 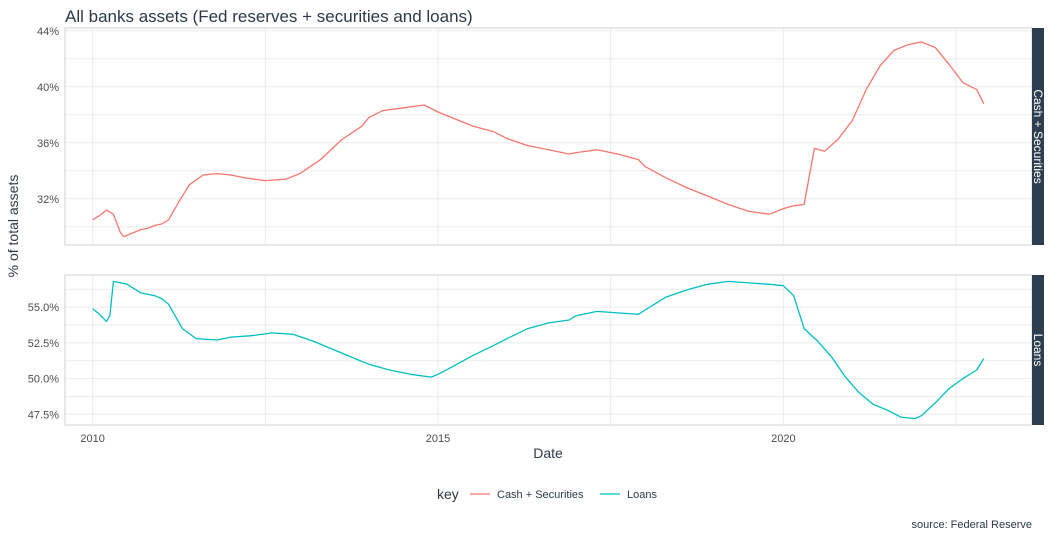 I want to click on strip-label-cash-securities: Cash + Securities, so click(x=1038, y=136).